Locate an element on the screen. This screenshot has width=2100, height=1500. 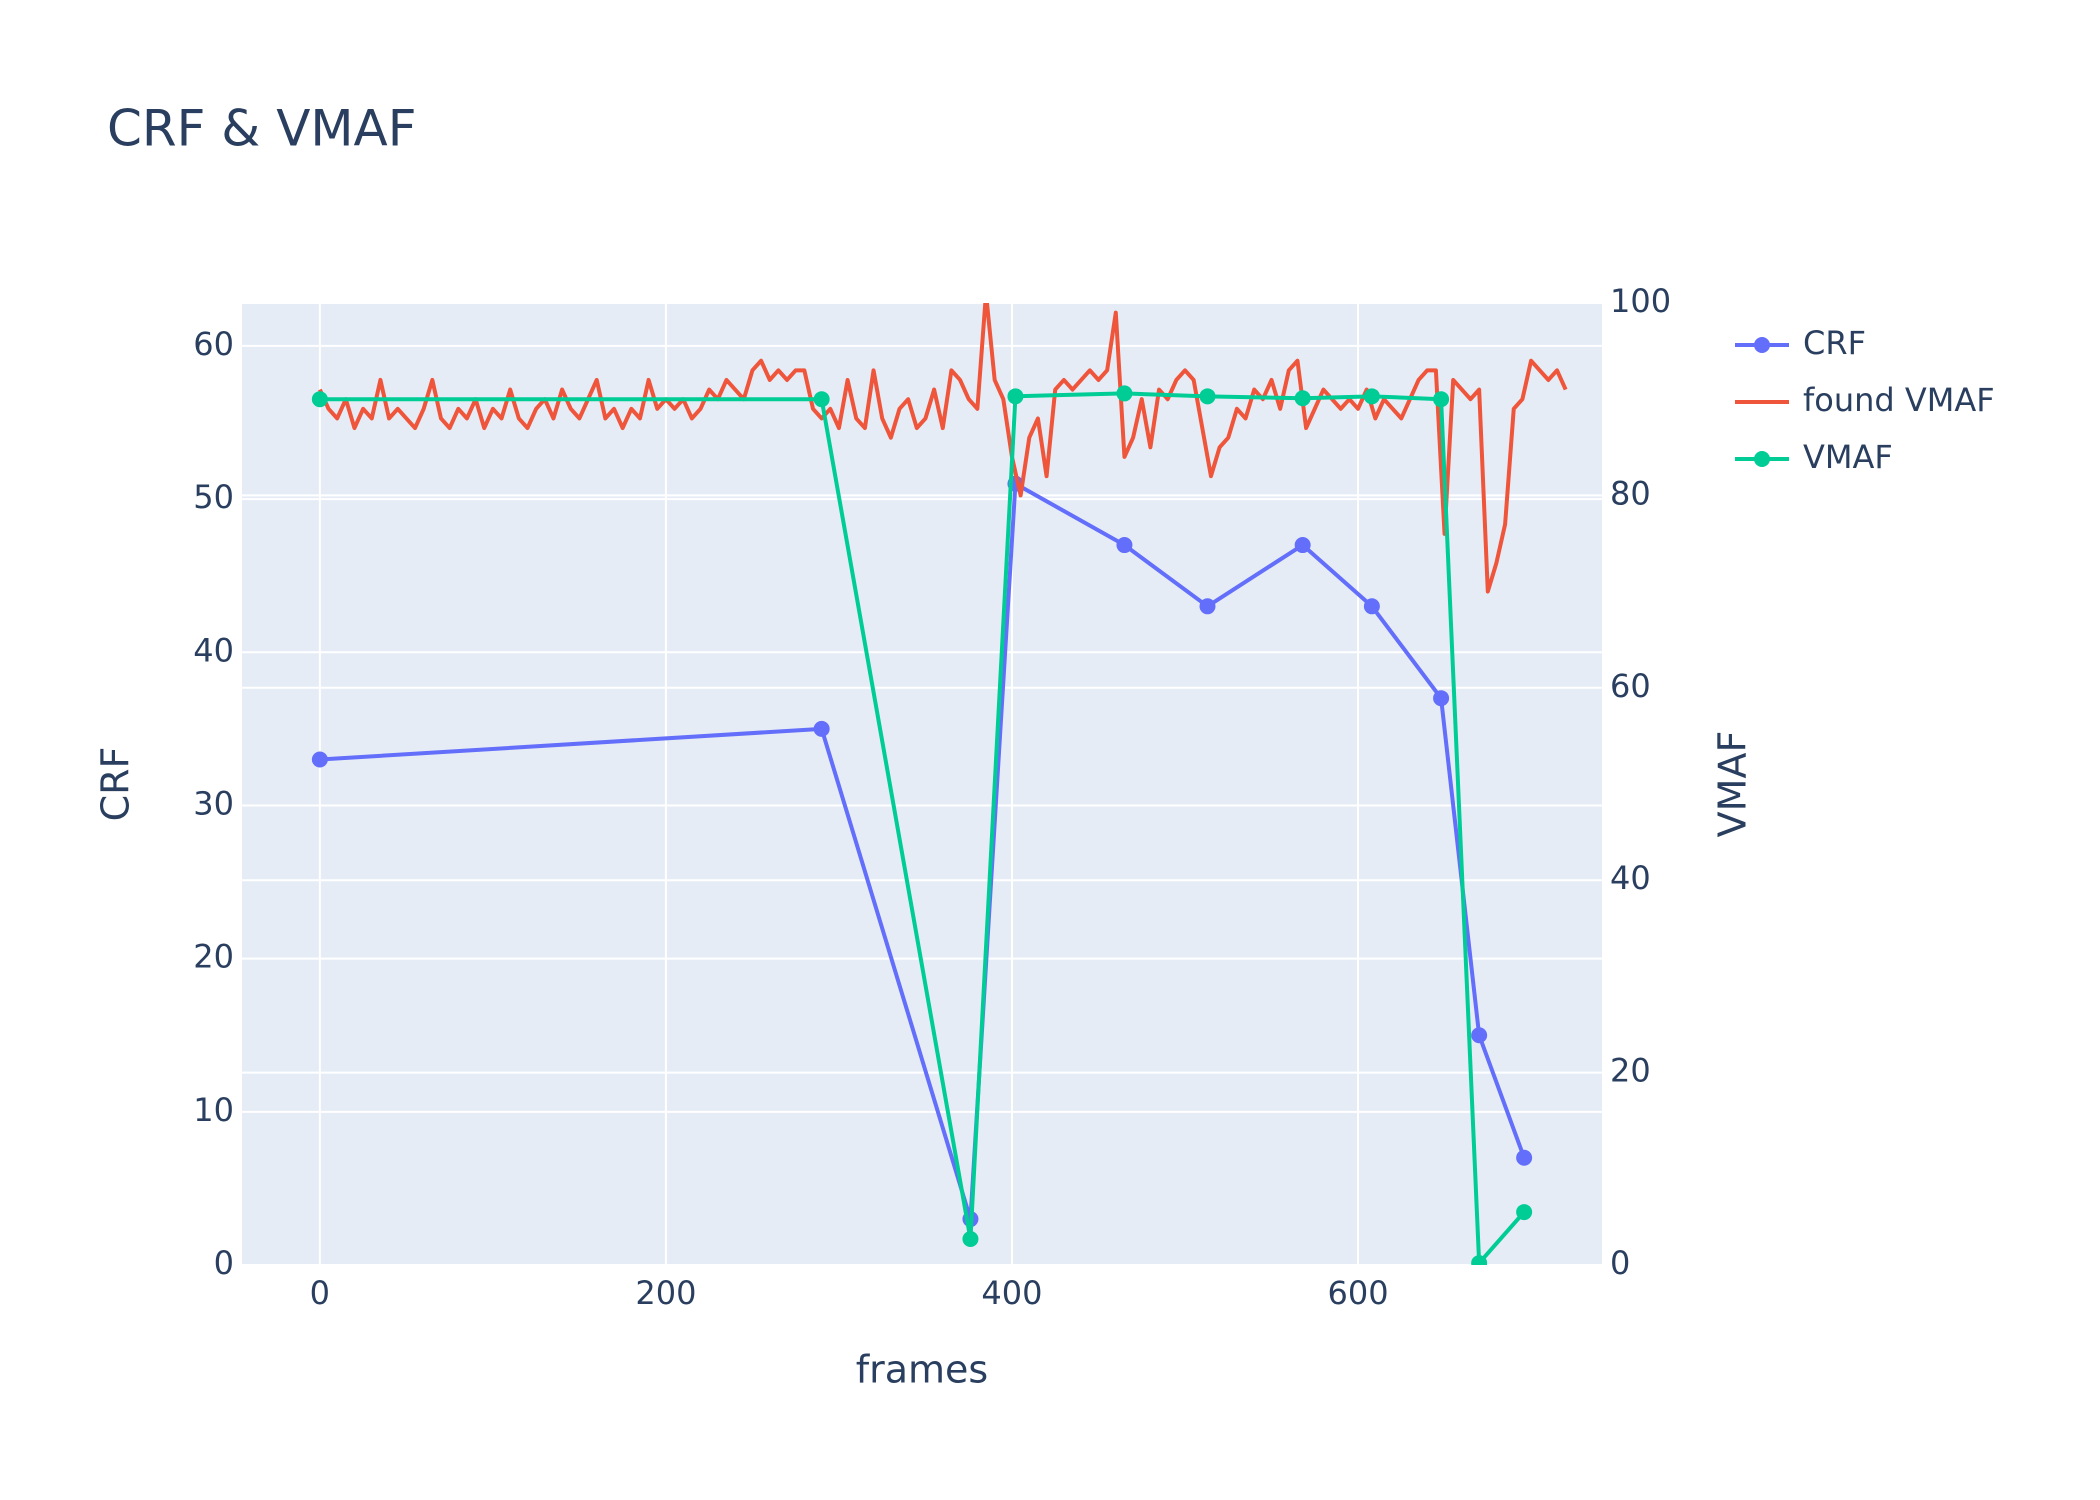
y-tick-label: 0 is located at coordinates (224, 1263).